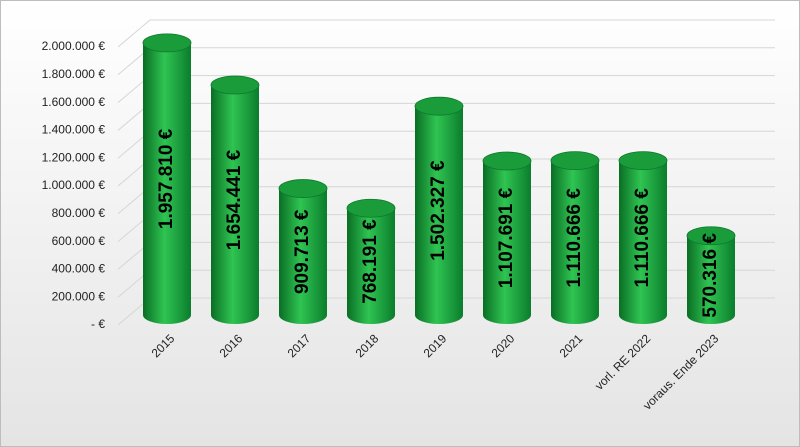 This screenshot has height=447, width=800. I want to click on y-tick-label: 800.000 €, so click(79, 213).